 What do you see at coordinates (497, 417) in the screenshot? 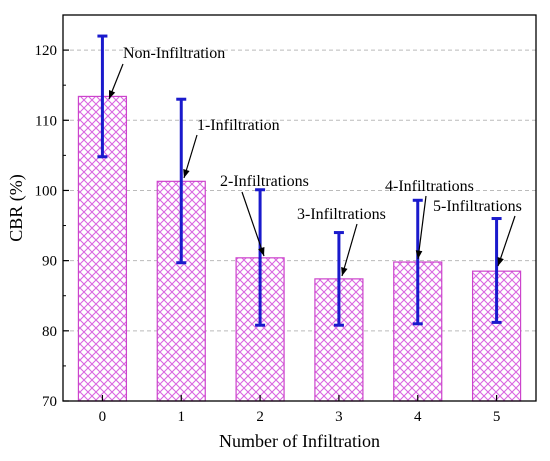
I see `x-tick-label: 5` at bounding box center [497, 417].